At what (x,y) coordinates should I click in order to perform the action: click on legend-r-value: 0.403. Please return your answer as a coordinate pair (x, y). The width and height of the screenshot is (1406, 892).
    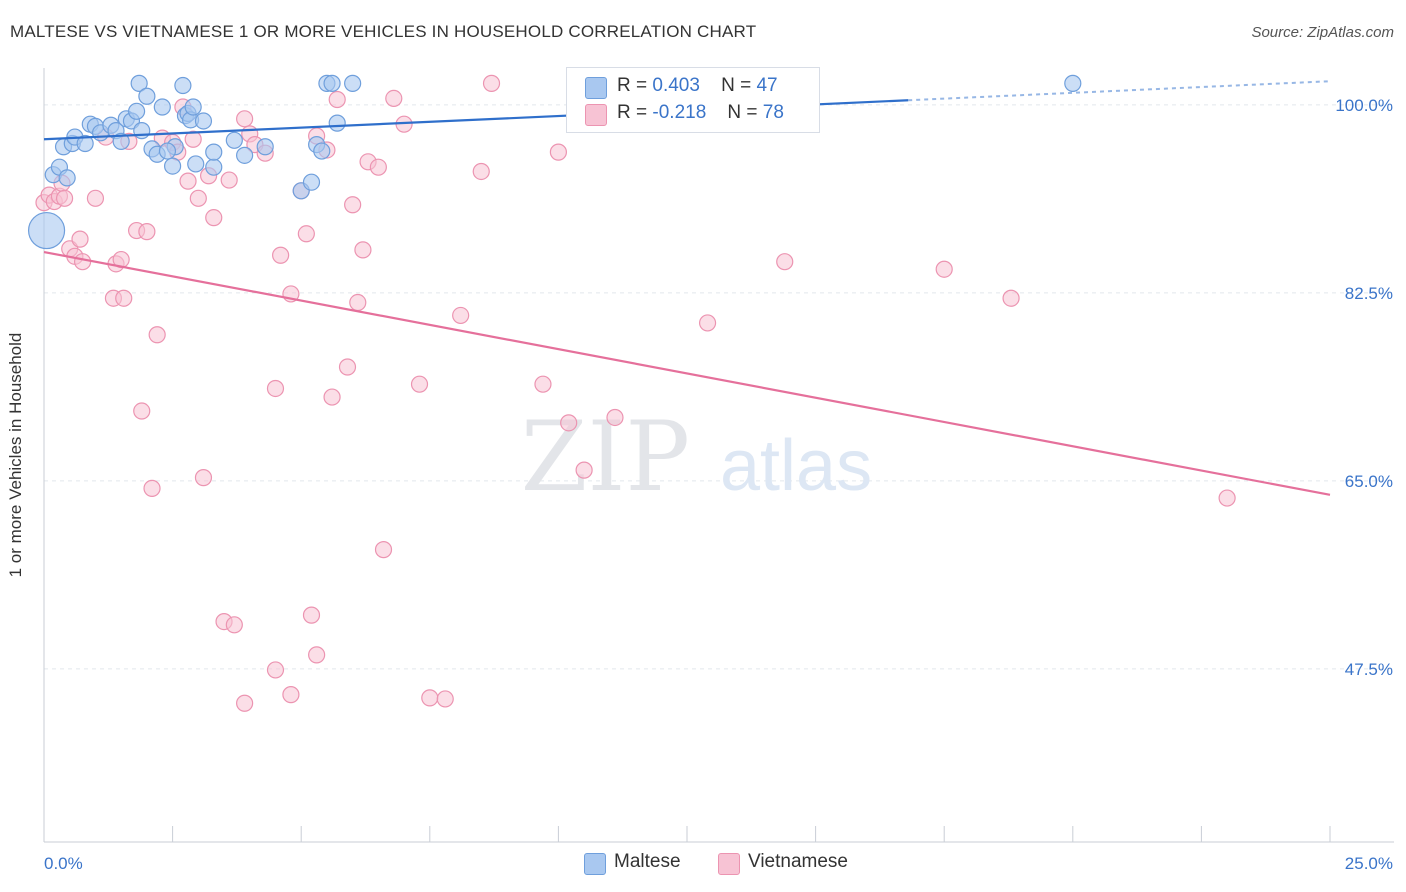
    Looking at the image, I should click on (676, 85).